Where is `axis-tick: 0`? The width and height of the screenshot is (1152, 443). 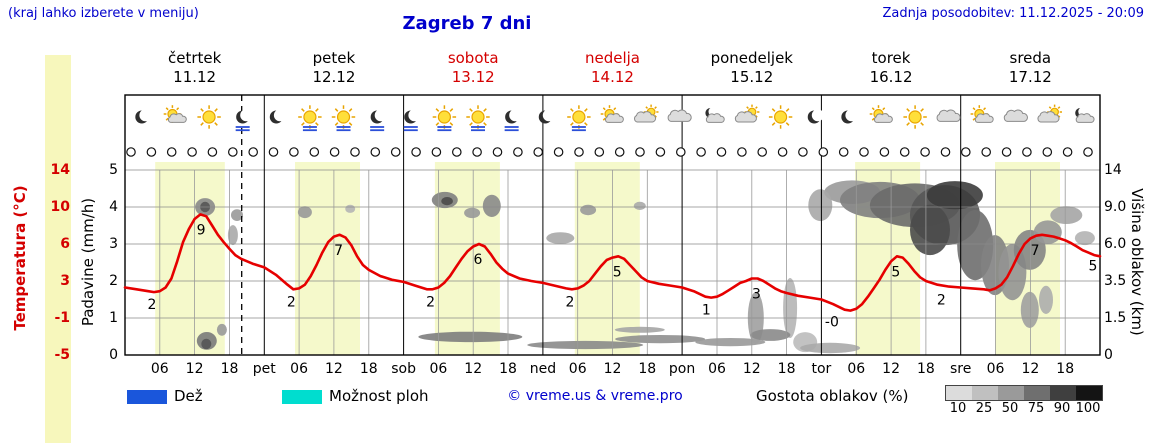
axis-tick: 0 is located at coordinates (1108, 355).